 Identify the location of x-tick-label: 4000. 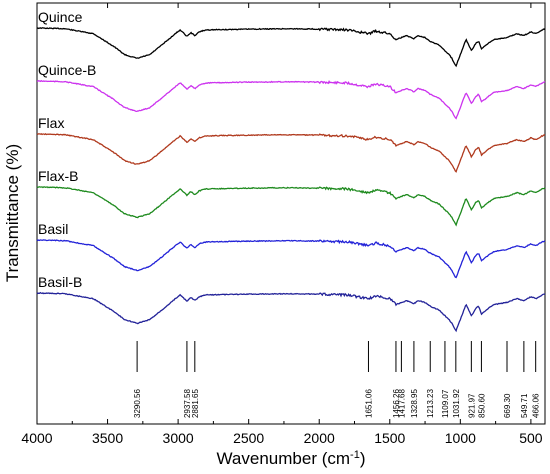
(36, 438).